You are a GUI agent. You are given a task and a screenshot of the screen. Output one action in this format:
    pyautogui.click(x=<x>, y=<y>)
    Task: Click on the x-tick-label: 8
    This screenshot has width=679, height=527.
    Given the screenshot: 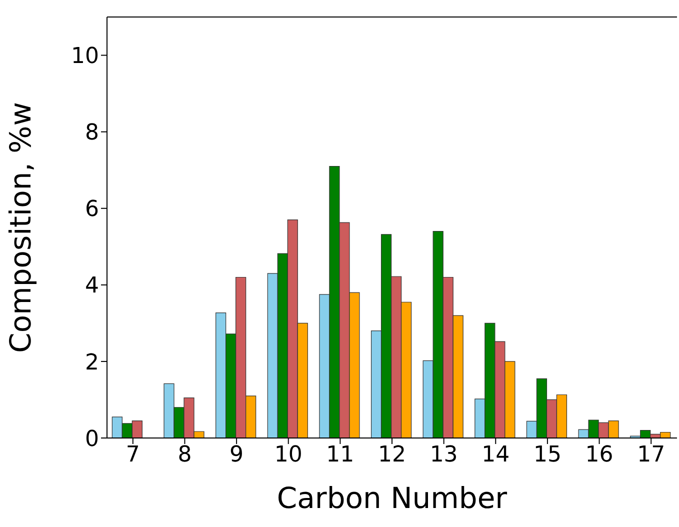 What is the action you would take?
    pyautogui.click(x=185, y=455)
    